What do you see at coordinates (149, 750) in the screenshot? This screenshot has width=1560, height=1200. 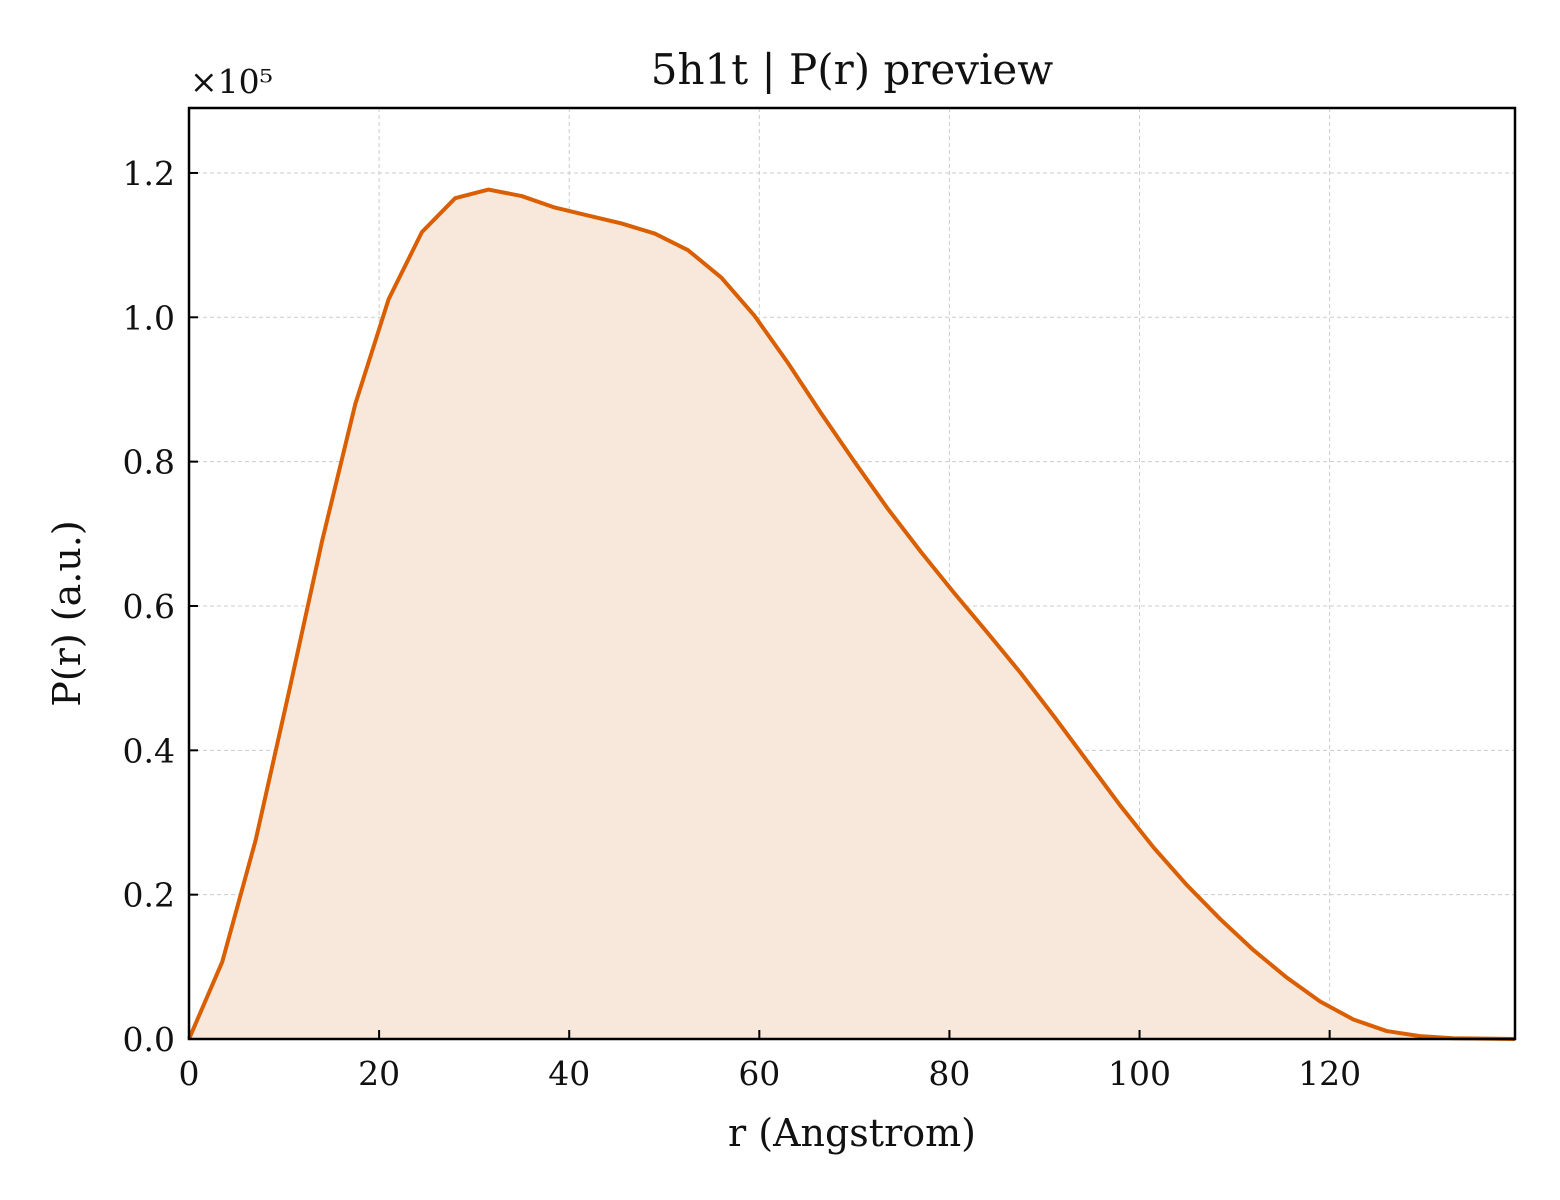 I see `y-tick-label: 0.4` at bounding box center [149, 750].